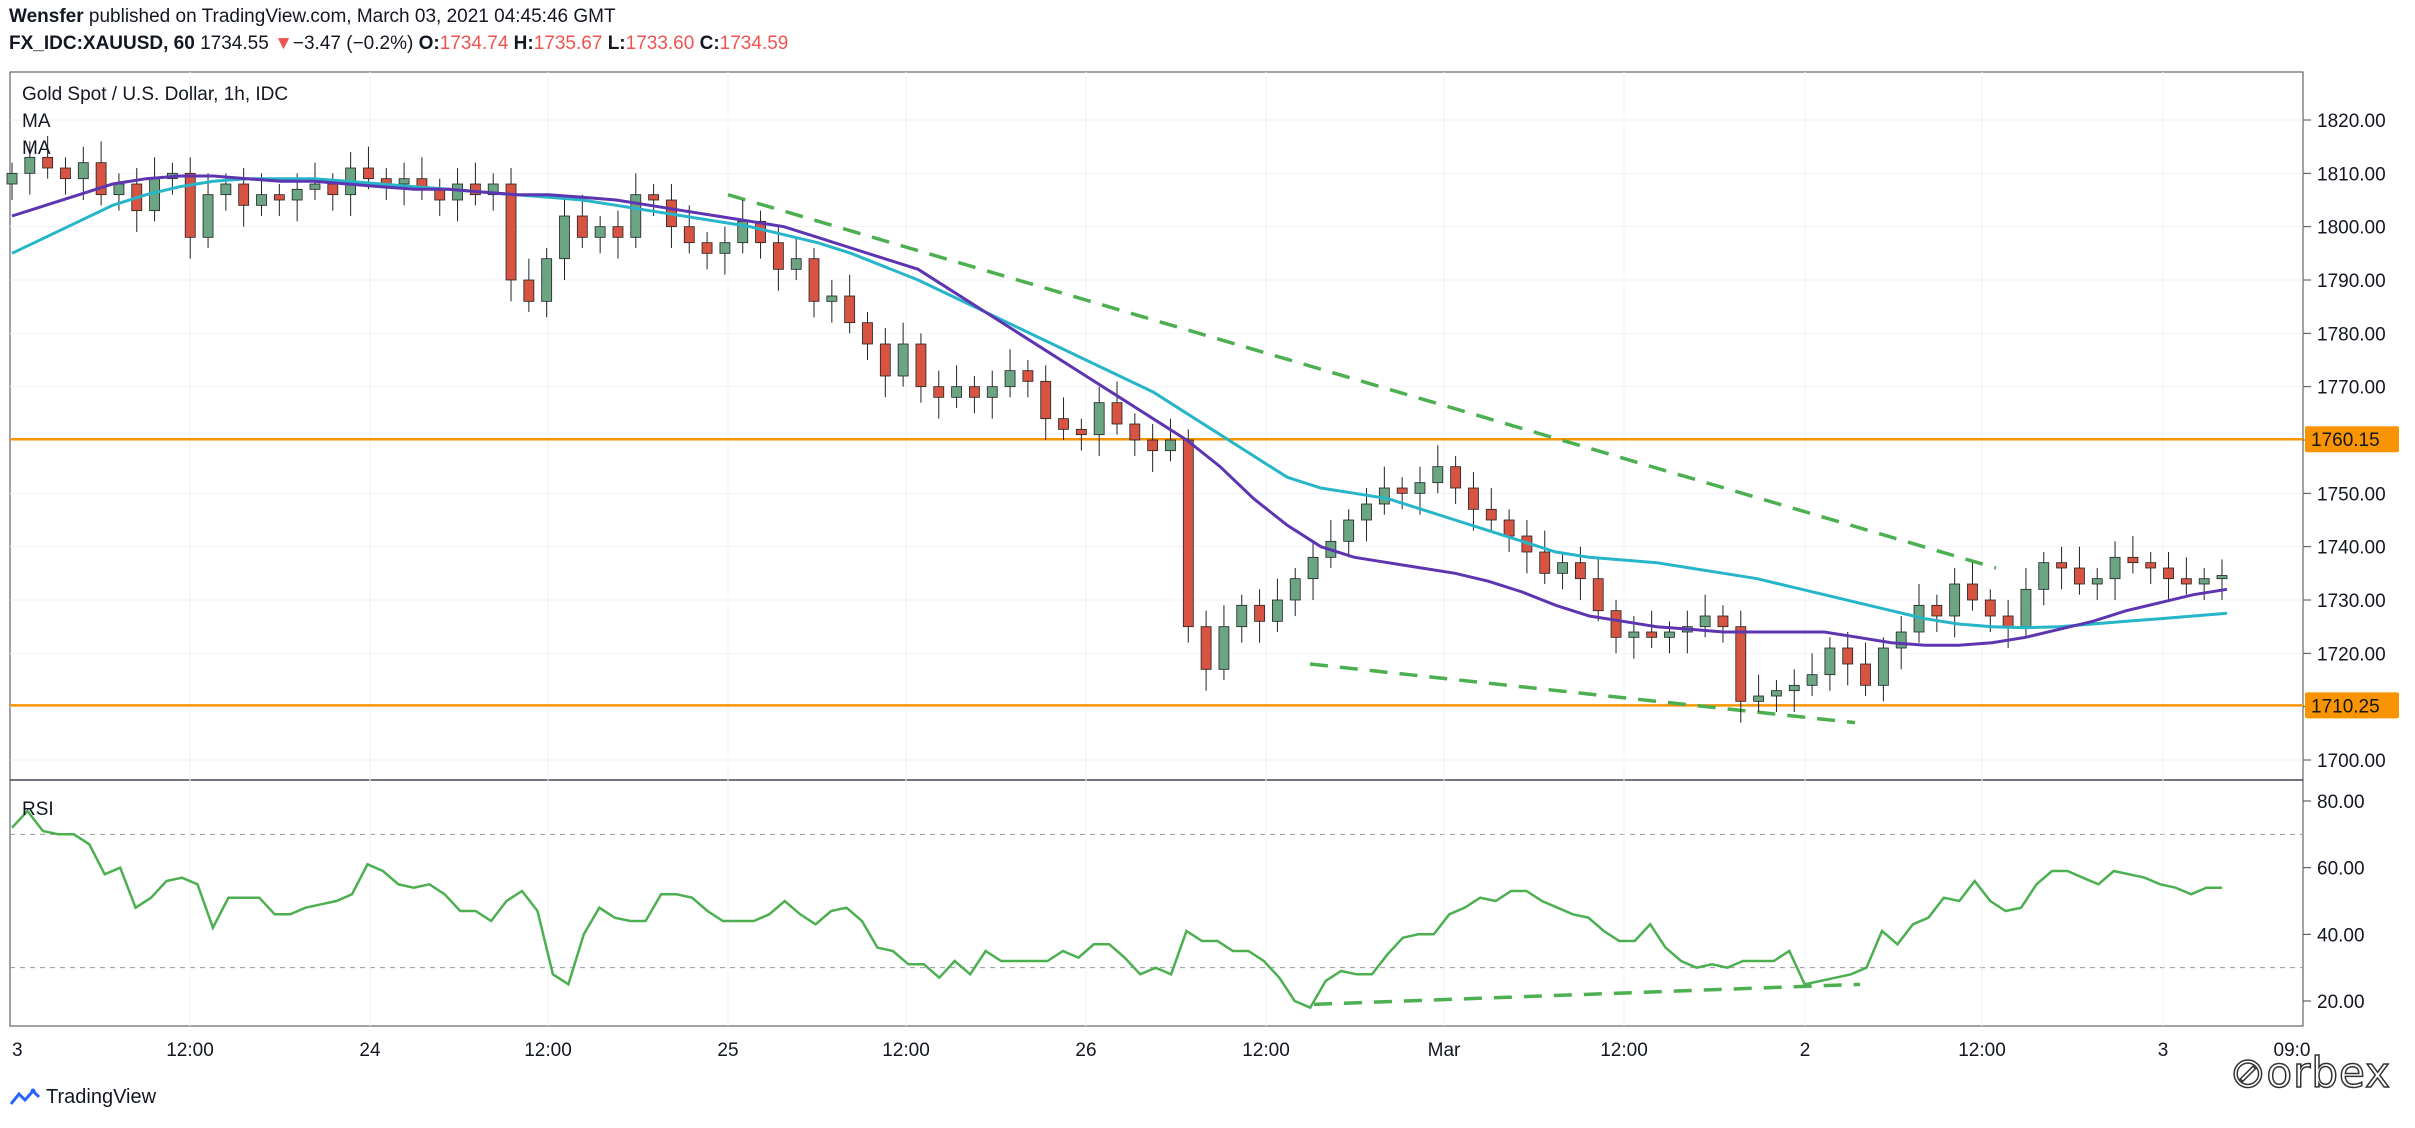 The image size is (2415, 1128). Describe the element at coordinates (38, 809) in the screenshot. I see `rsi-label: RSI` at that location.